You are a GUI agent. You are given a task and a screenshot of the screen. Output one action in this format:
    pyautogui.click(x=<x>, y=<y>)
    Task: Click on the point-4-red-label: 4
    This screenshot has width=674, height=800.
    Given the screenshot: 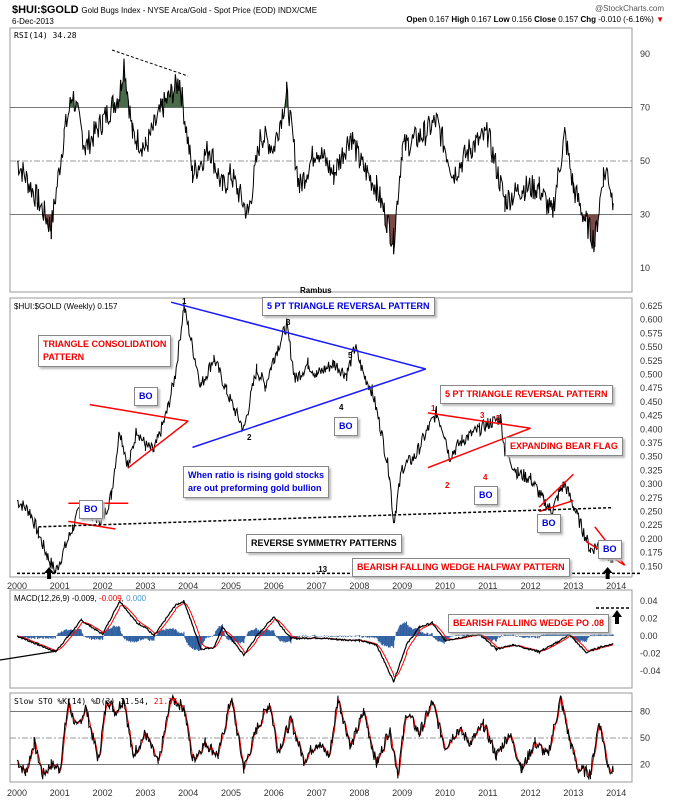 What is the action you would take?
    pyautogui.click(x=485, y=477)
    